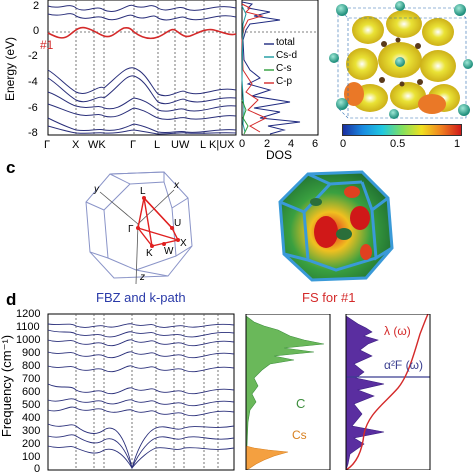 Image resolution: width=474 pixels, height=475 pixels. Describe the element at coordinates (403, 365) in the screenshot. I see `label-a2f: α²F (ω)` at that location.